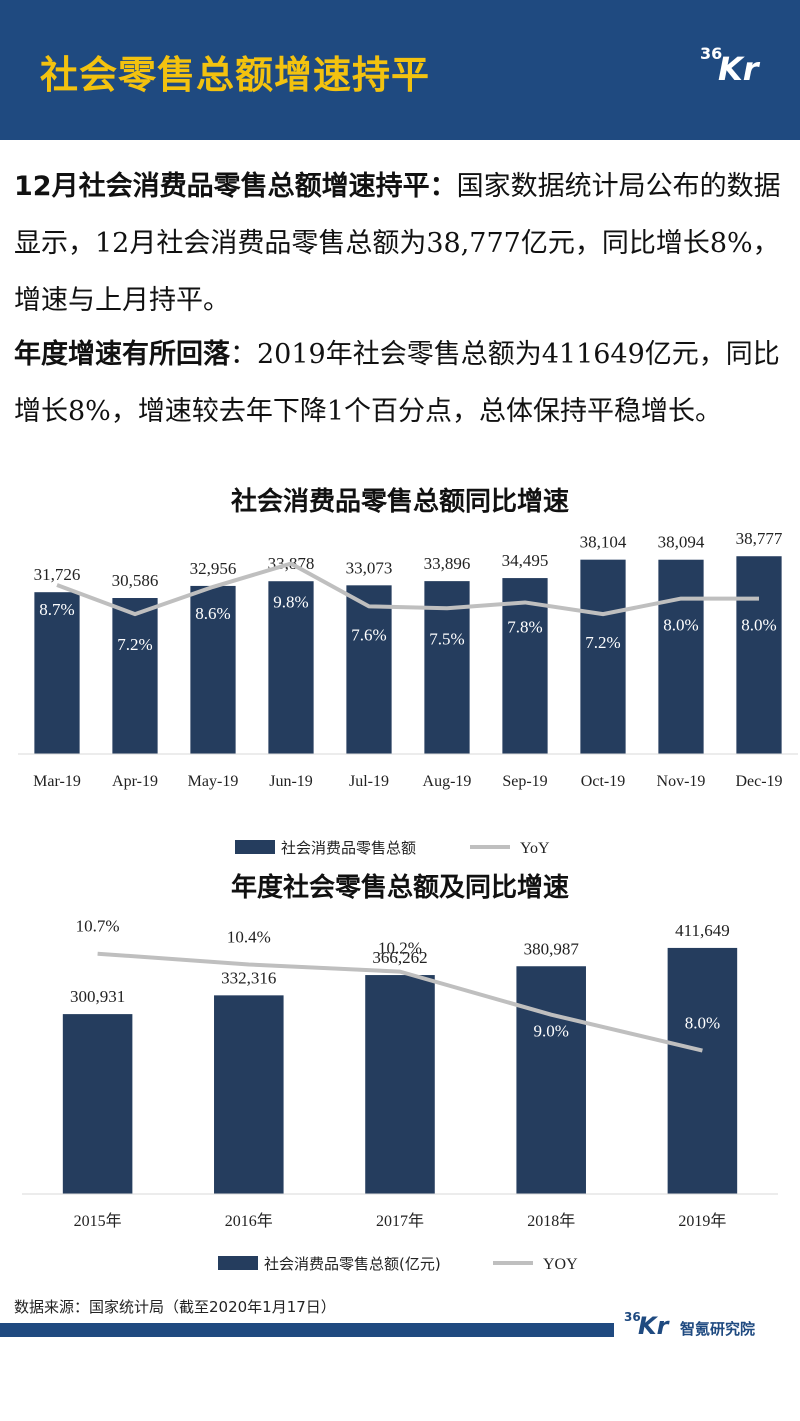  I want to click on bar-value-label: 411,649, so click(702, 930).